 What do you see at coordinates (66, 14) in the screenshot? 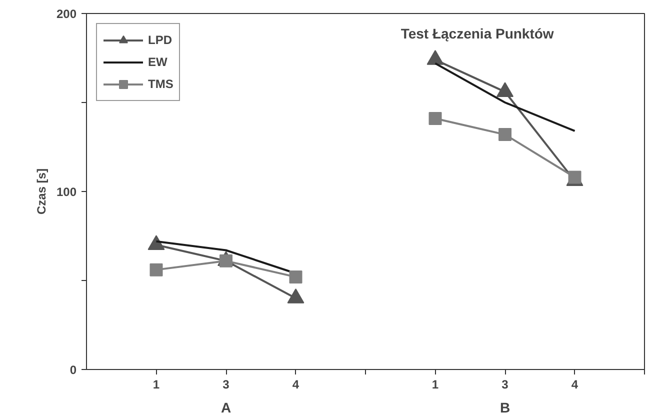
I see `y-tick-label: 200` at bounding box center [66, 14].